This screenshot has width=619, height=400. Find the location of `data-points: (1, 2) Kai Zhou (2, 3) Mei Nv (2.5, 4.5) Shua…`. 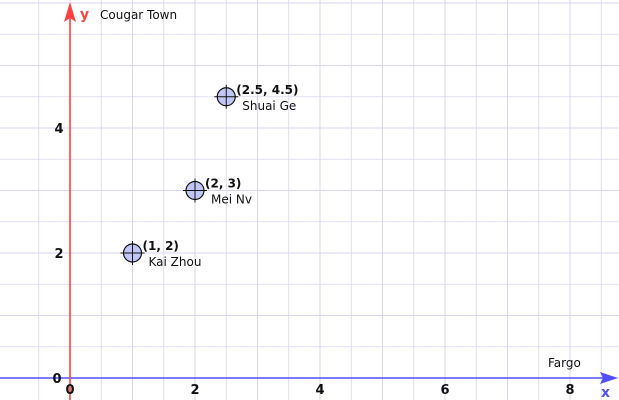

data-points: (1, 2) Kai Zhou (2, 3) Mei Nv (2.5, 4.5) Shua… is located at coordinates (209, 176).